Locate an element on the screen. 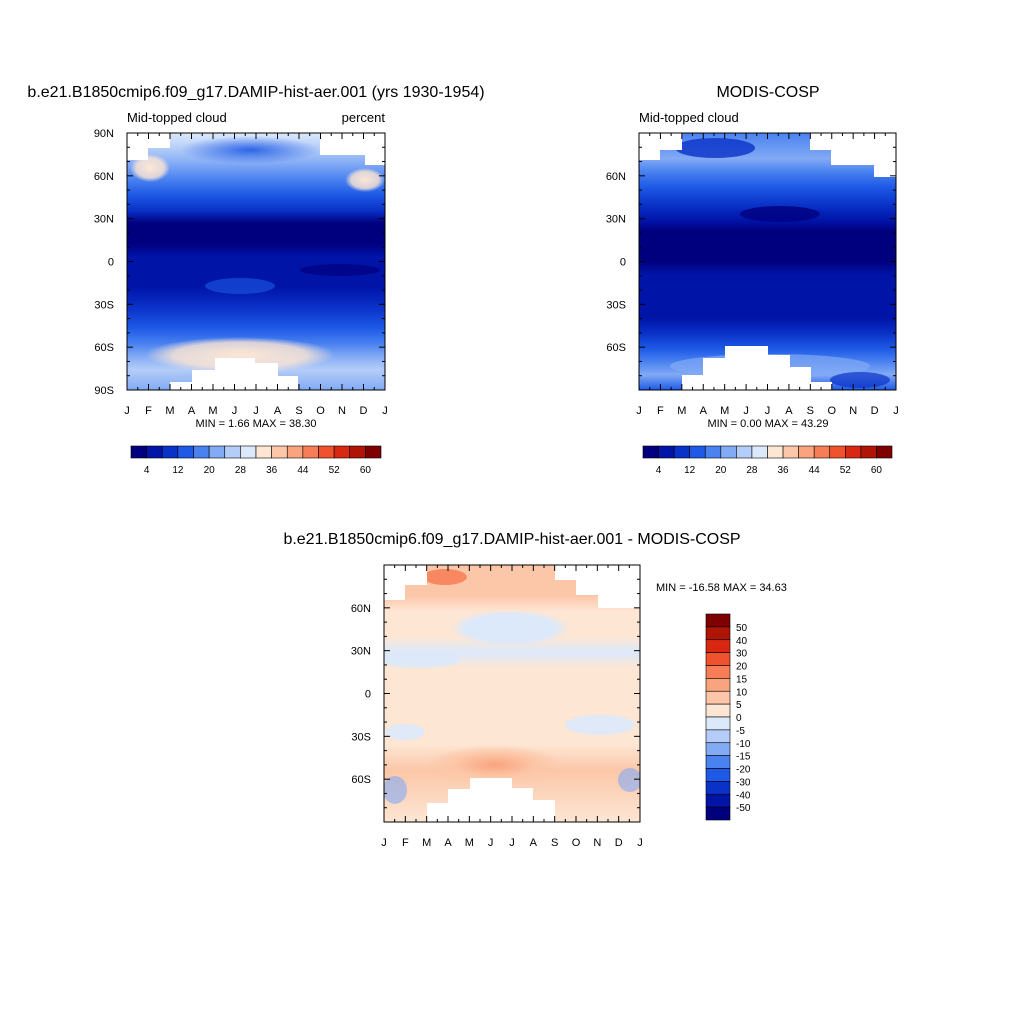 This screenshot has height=1024, width=1024. diff-min-max: MIN = -16.58 MAX = 34.63 is located at coordinates (721, 588).